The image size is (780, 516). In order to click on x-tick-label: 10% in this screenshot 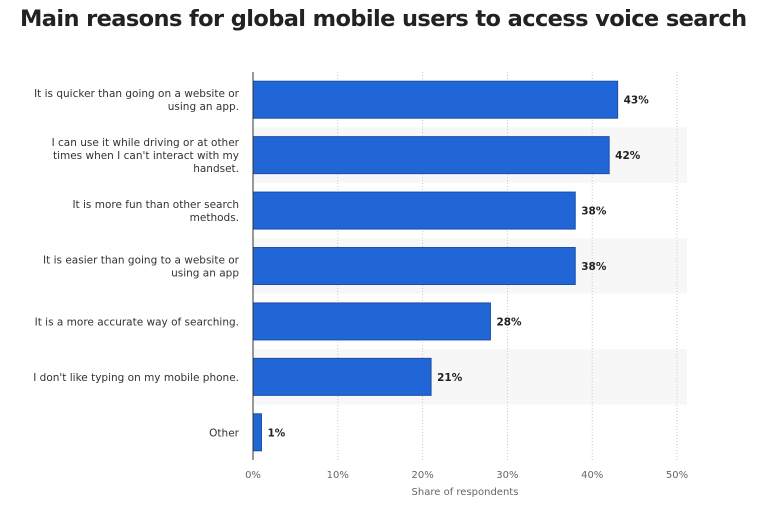, I will do `click(338, 475)`.